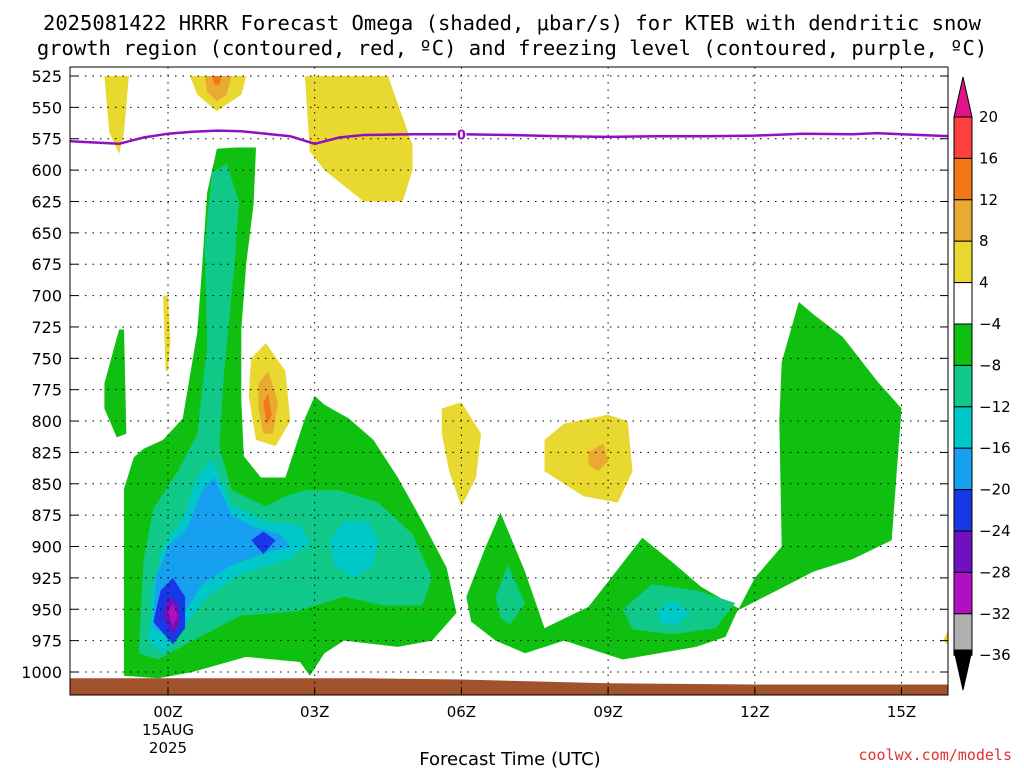 This screenshot has width=1024, height=768. I want to click on colorbar-label-2: 12, so click(988, 200).